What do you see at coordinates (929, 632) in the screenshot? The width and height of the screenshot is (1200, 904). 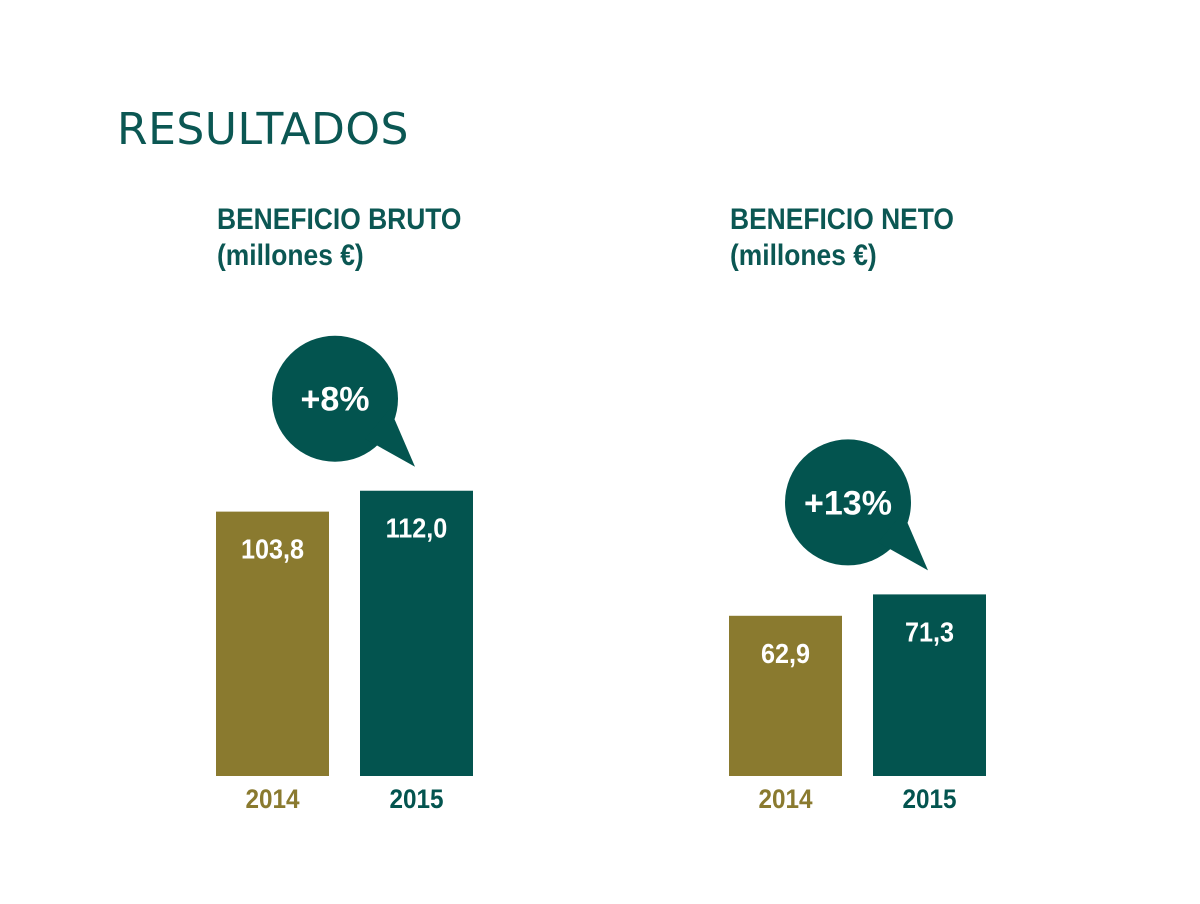 I see `bar-value-label: 71,3` at bounding box center [929, 632].